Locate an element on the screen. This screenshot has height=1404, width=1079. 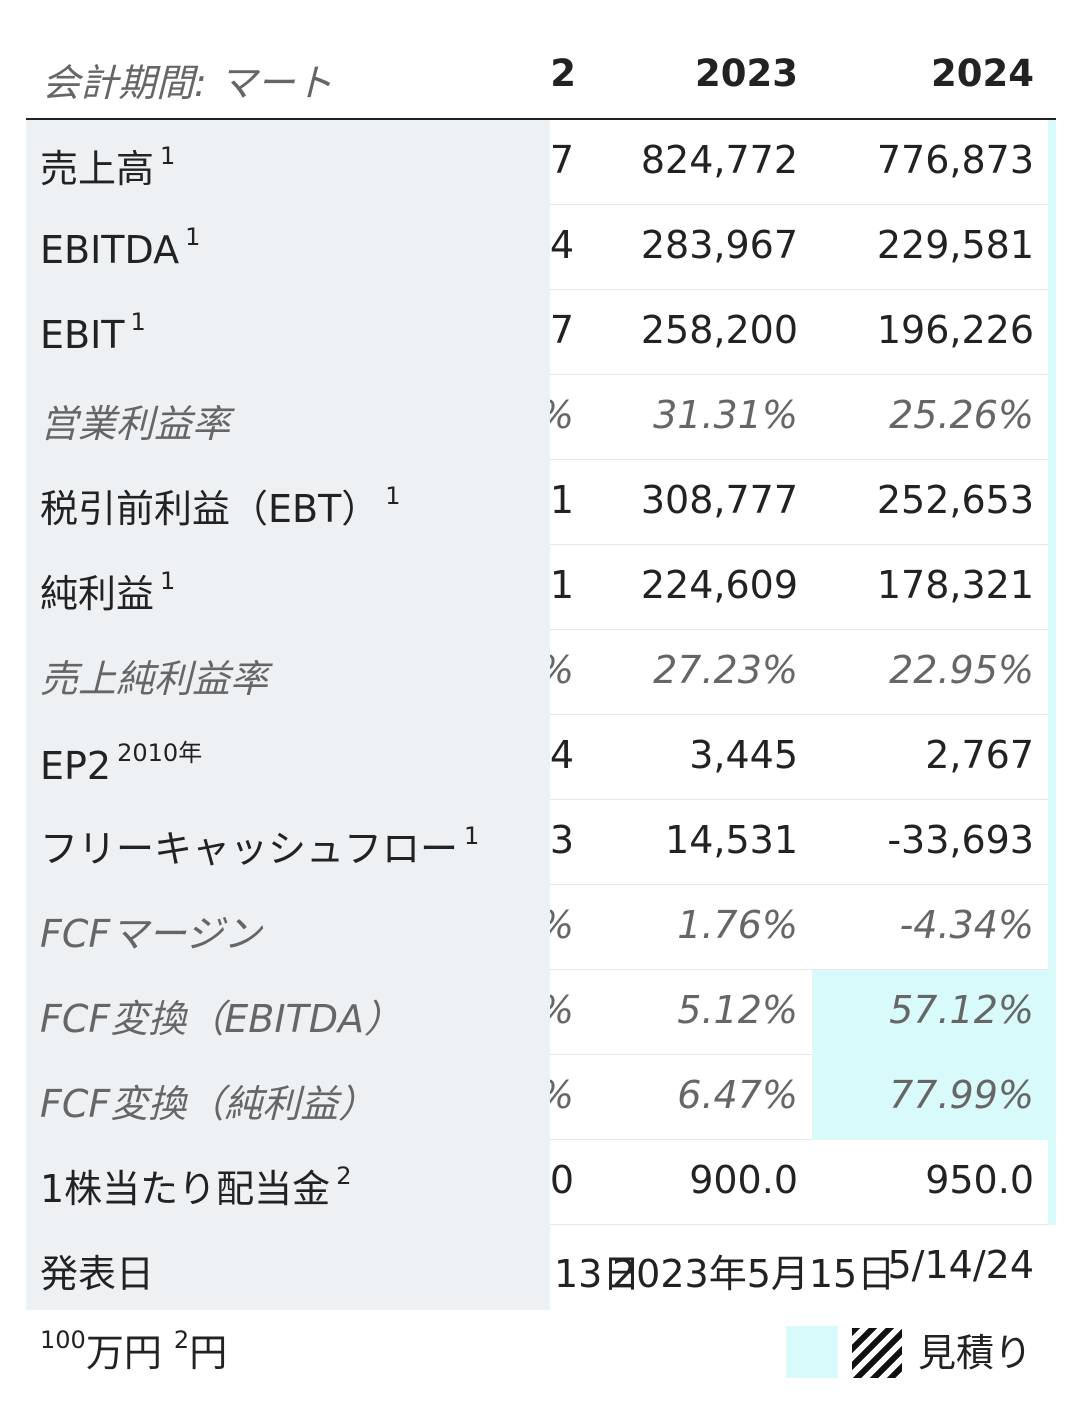
table-row: EBITDA 1 4 283,967 229,581 is located at coordinates (541, 247).